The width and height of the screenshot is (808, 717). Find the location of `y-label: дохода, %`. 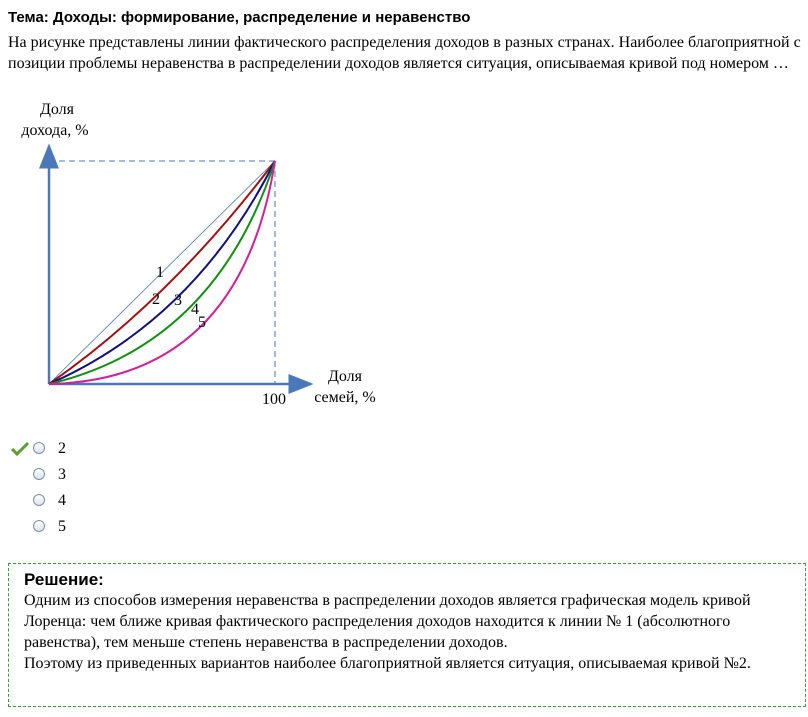

y-label: дохода, % is located at coordinates (54, 130).